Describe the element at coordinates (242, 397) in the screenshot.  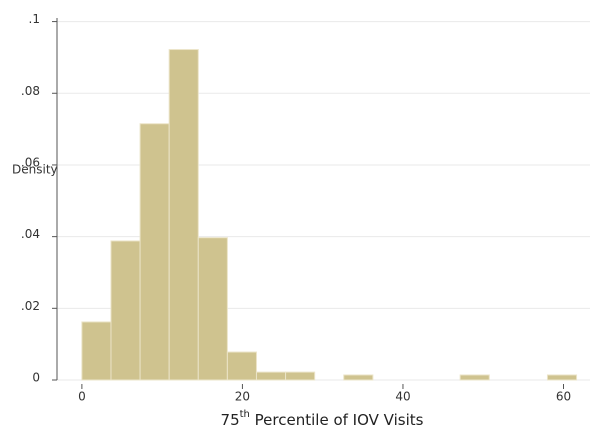
I see `x-tick-label: 20` at that location.